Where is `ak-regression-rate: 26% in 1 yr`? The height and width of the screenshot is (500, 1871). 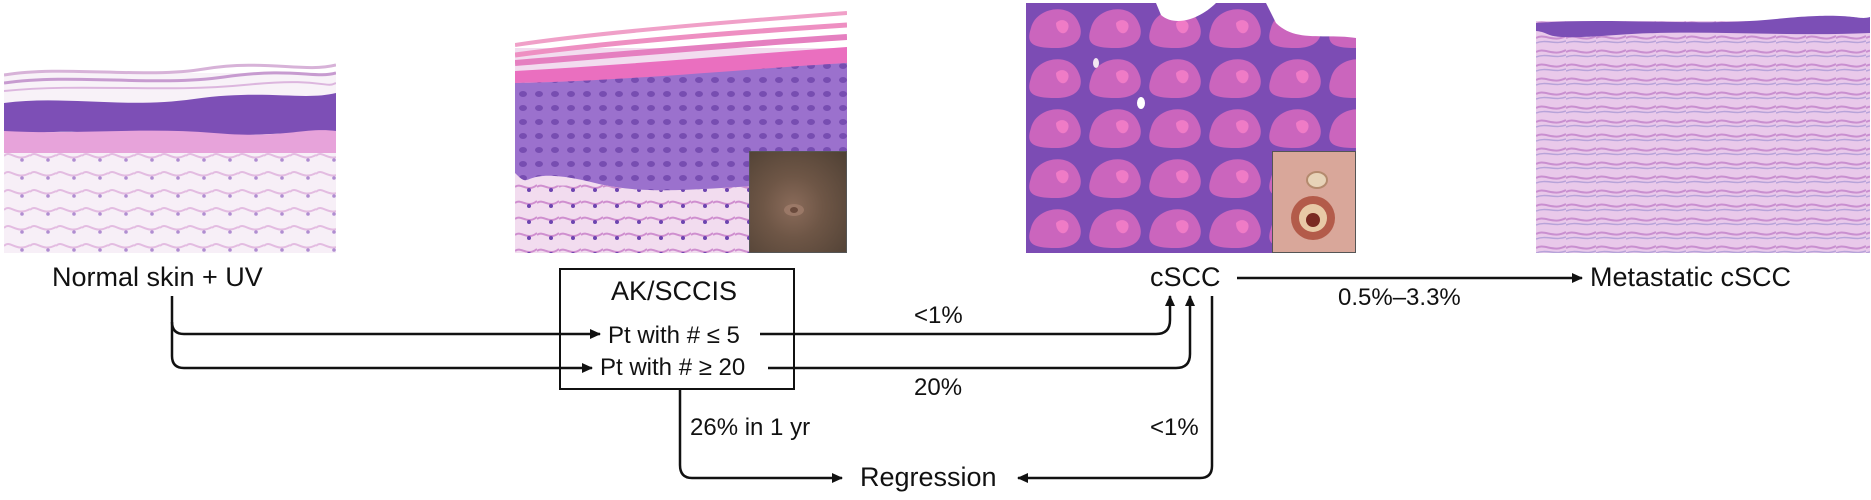 ak-regression-rate: 26% in 1 yr is located at coordinates (750, 427).